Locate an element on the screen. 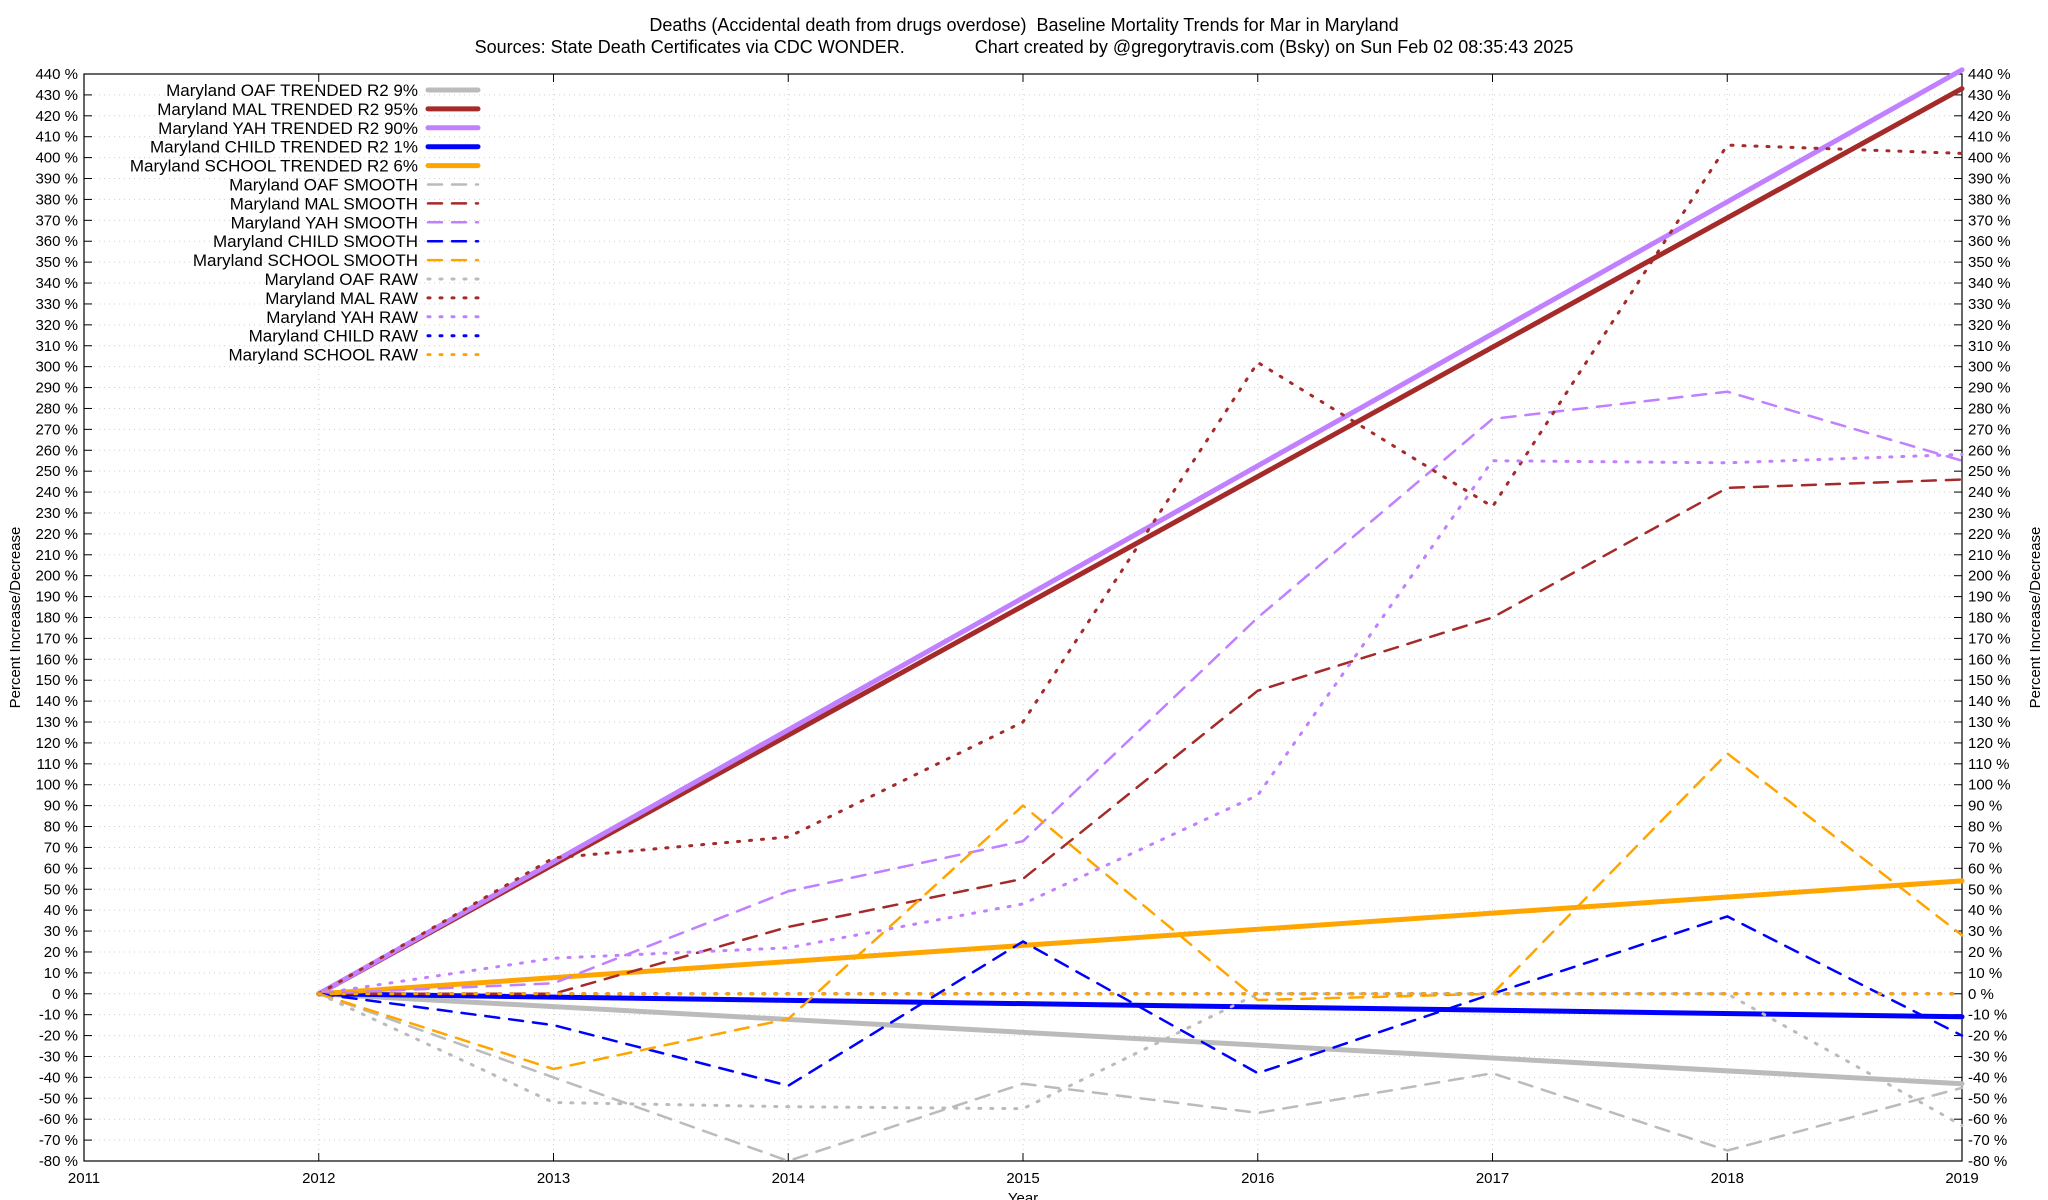 The width and height of the screenshot is (2048, 1200). y2-tick-label: 270 % is located at coordinates (1989, 429).